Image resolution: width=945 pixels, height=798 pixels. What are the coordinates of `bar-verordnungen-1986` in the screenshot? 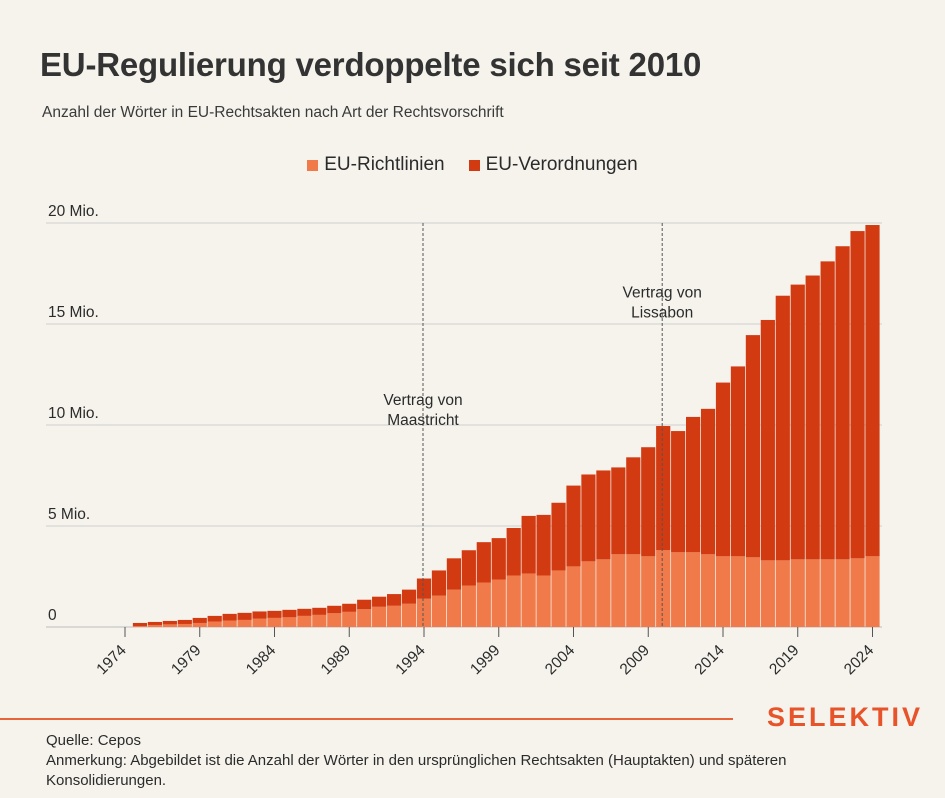 It's located at (304, 612).